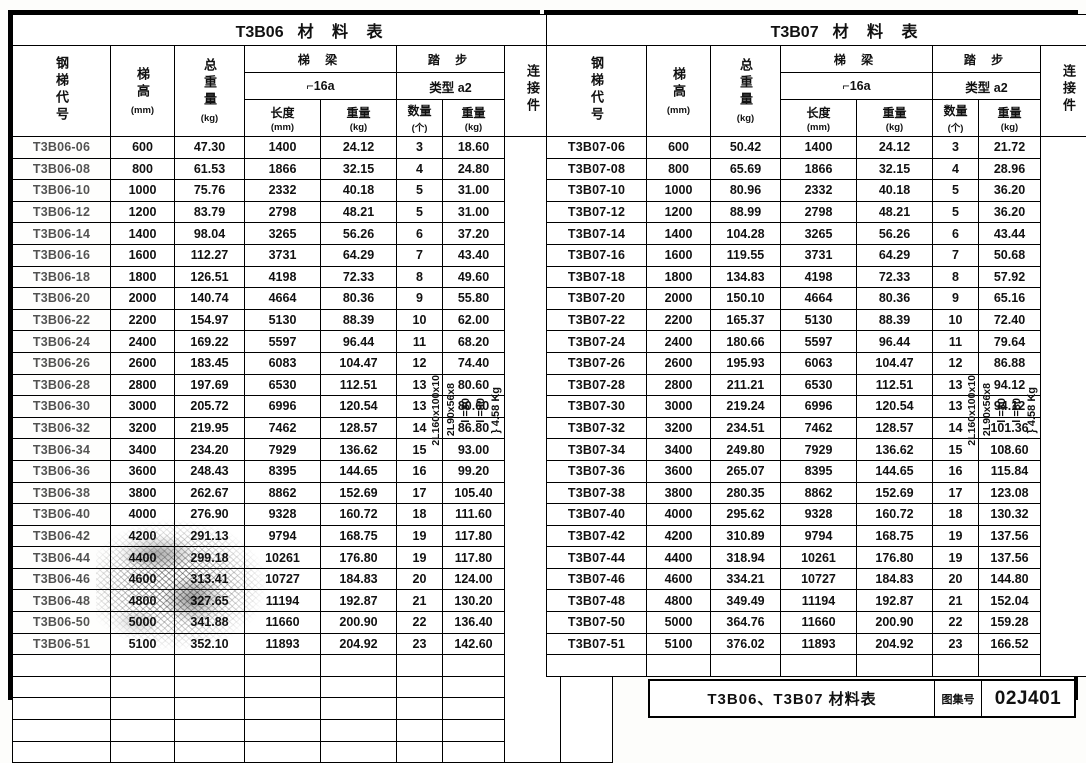  What do you see at coordinates (895, 623) in the screenshot?
I see `cell-beam-weight: 200.90` at bounding box center [895, 623].